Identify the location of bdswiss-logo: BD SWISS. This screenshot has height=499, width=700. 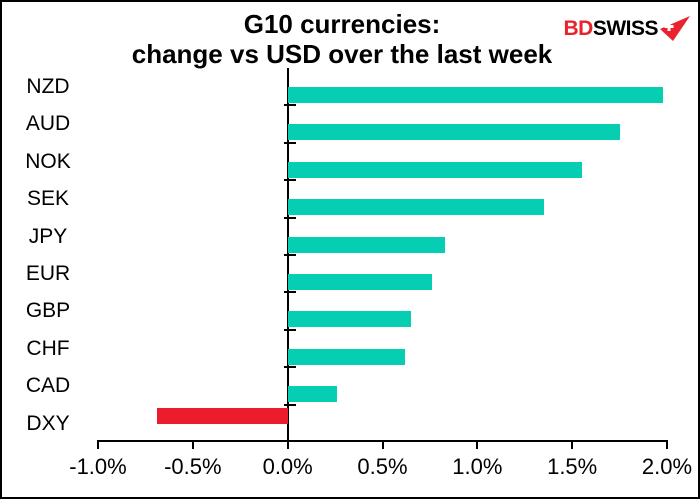
(626, 28).